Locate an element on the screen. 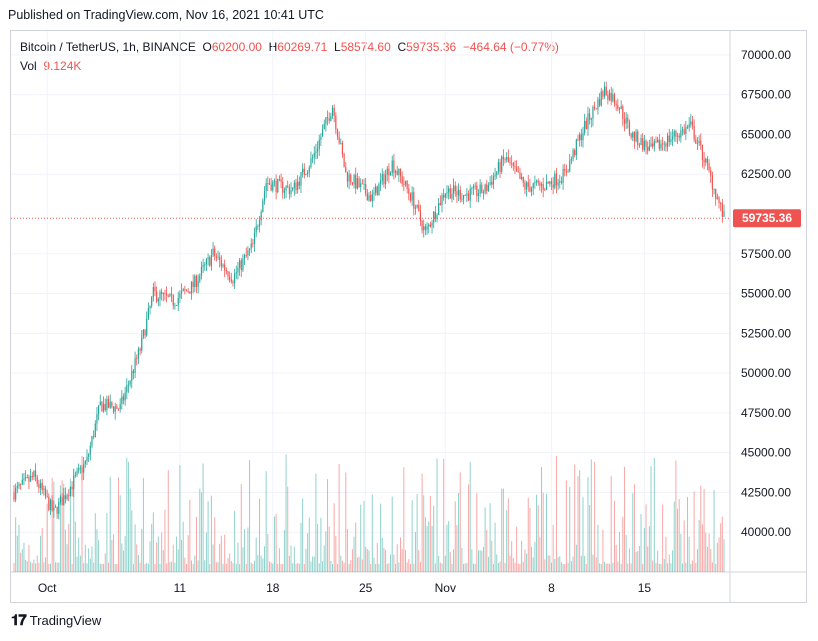 This screenshot has width=818, height=641. volume-label: Vol is located at coordinates (28, 66).